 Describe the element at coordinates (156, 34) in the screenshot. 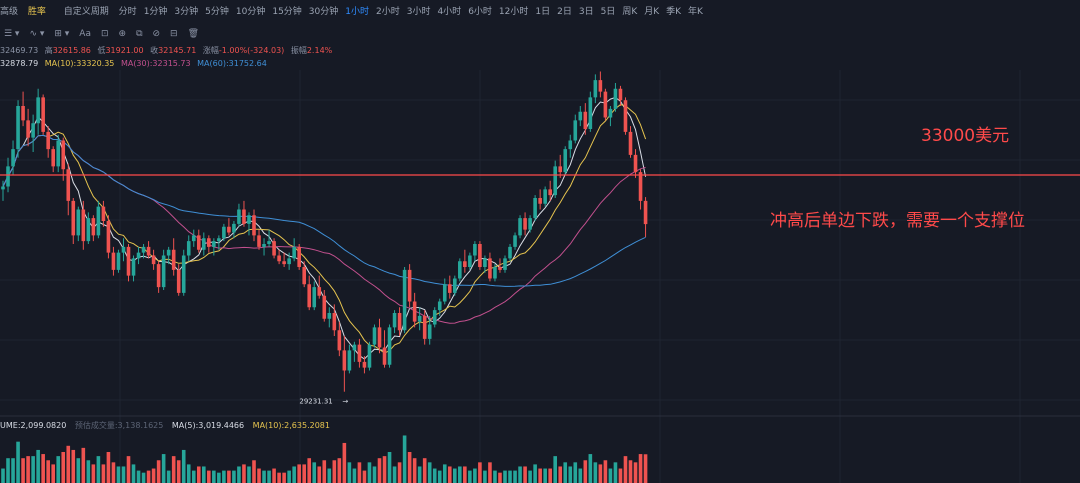

I see `draw-tool-7: ⊘` at that location.